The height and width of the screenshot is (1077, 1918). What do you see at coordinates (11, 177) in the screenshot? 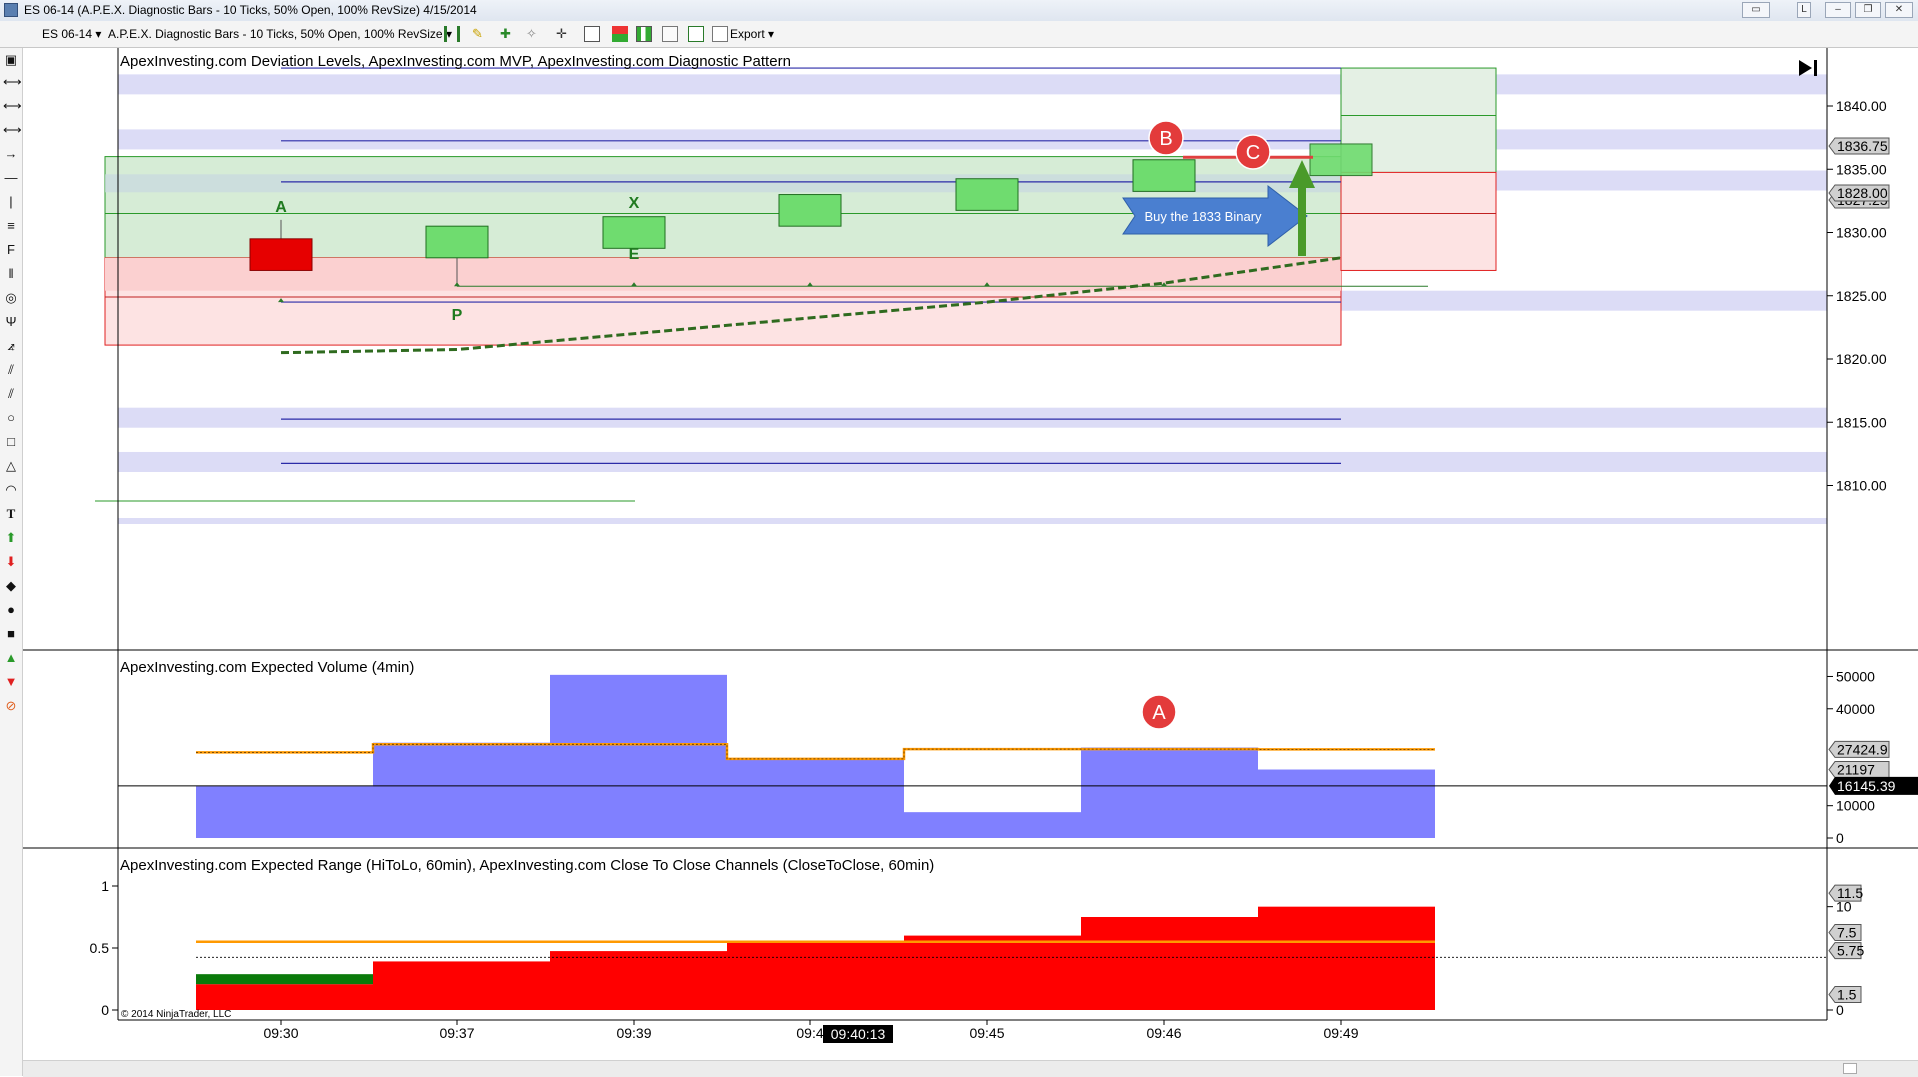
I see `horizontal-line-icon: —` at bounding box center [11, 177].